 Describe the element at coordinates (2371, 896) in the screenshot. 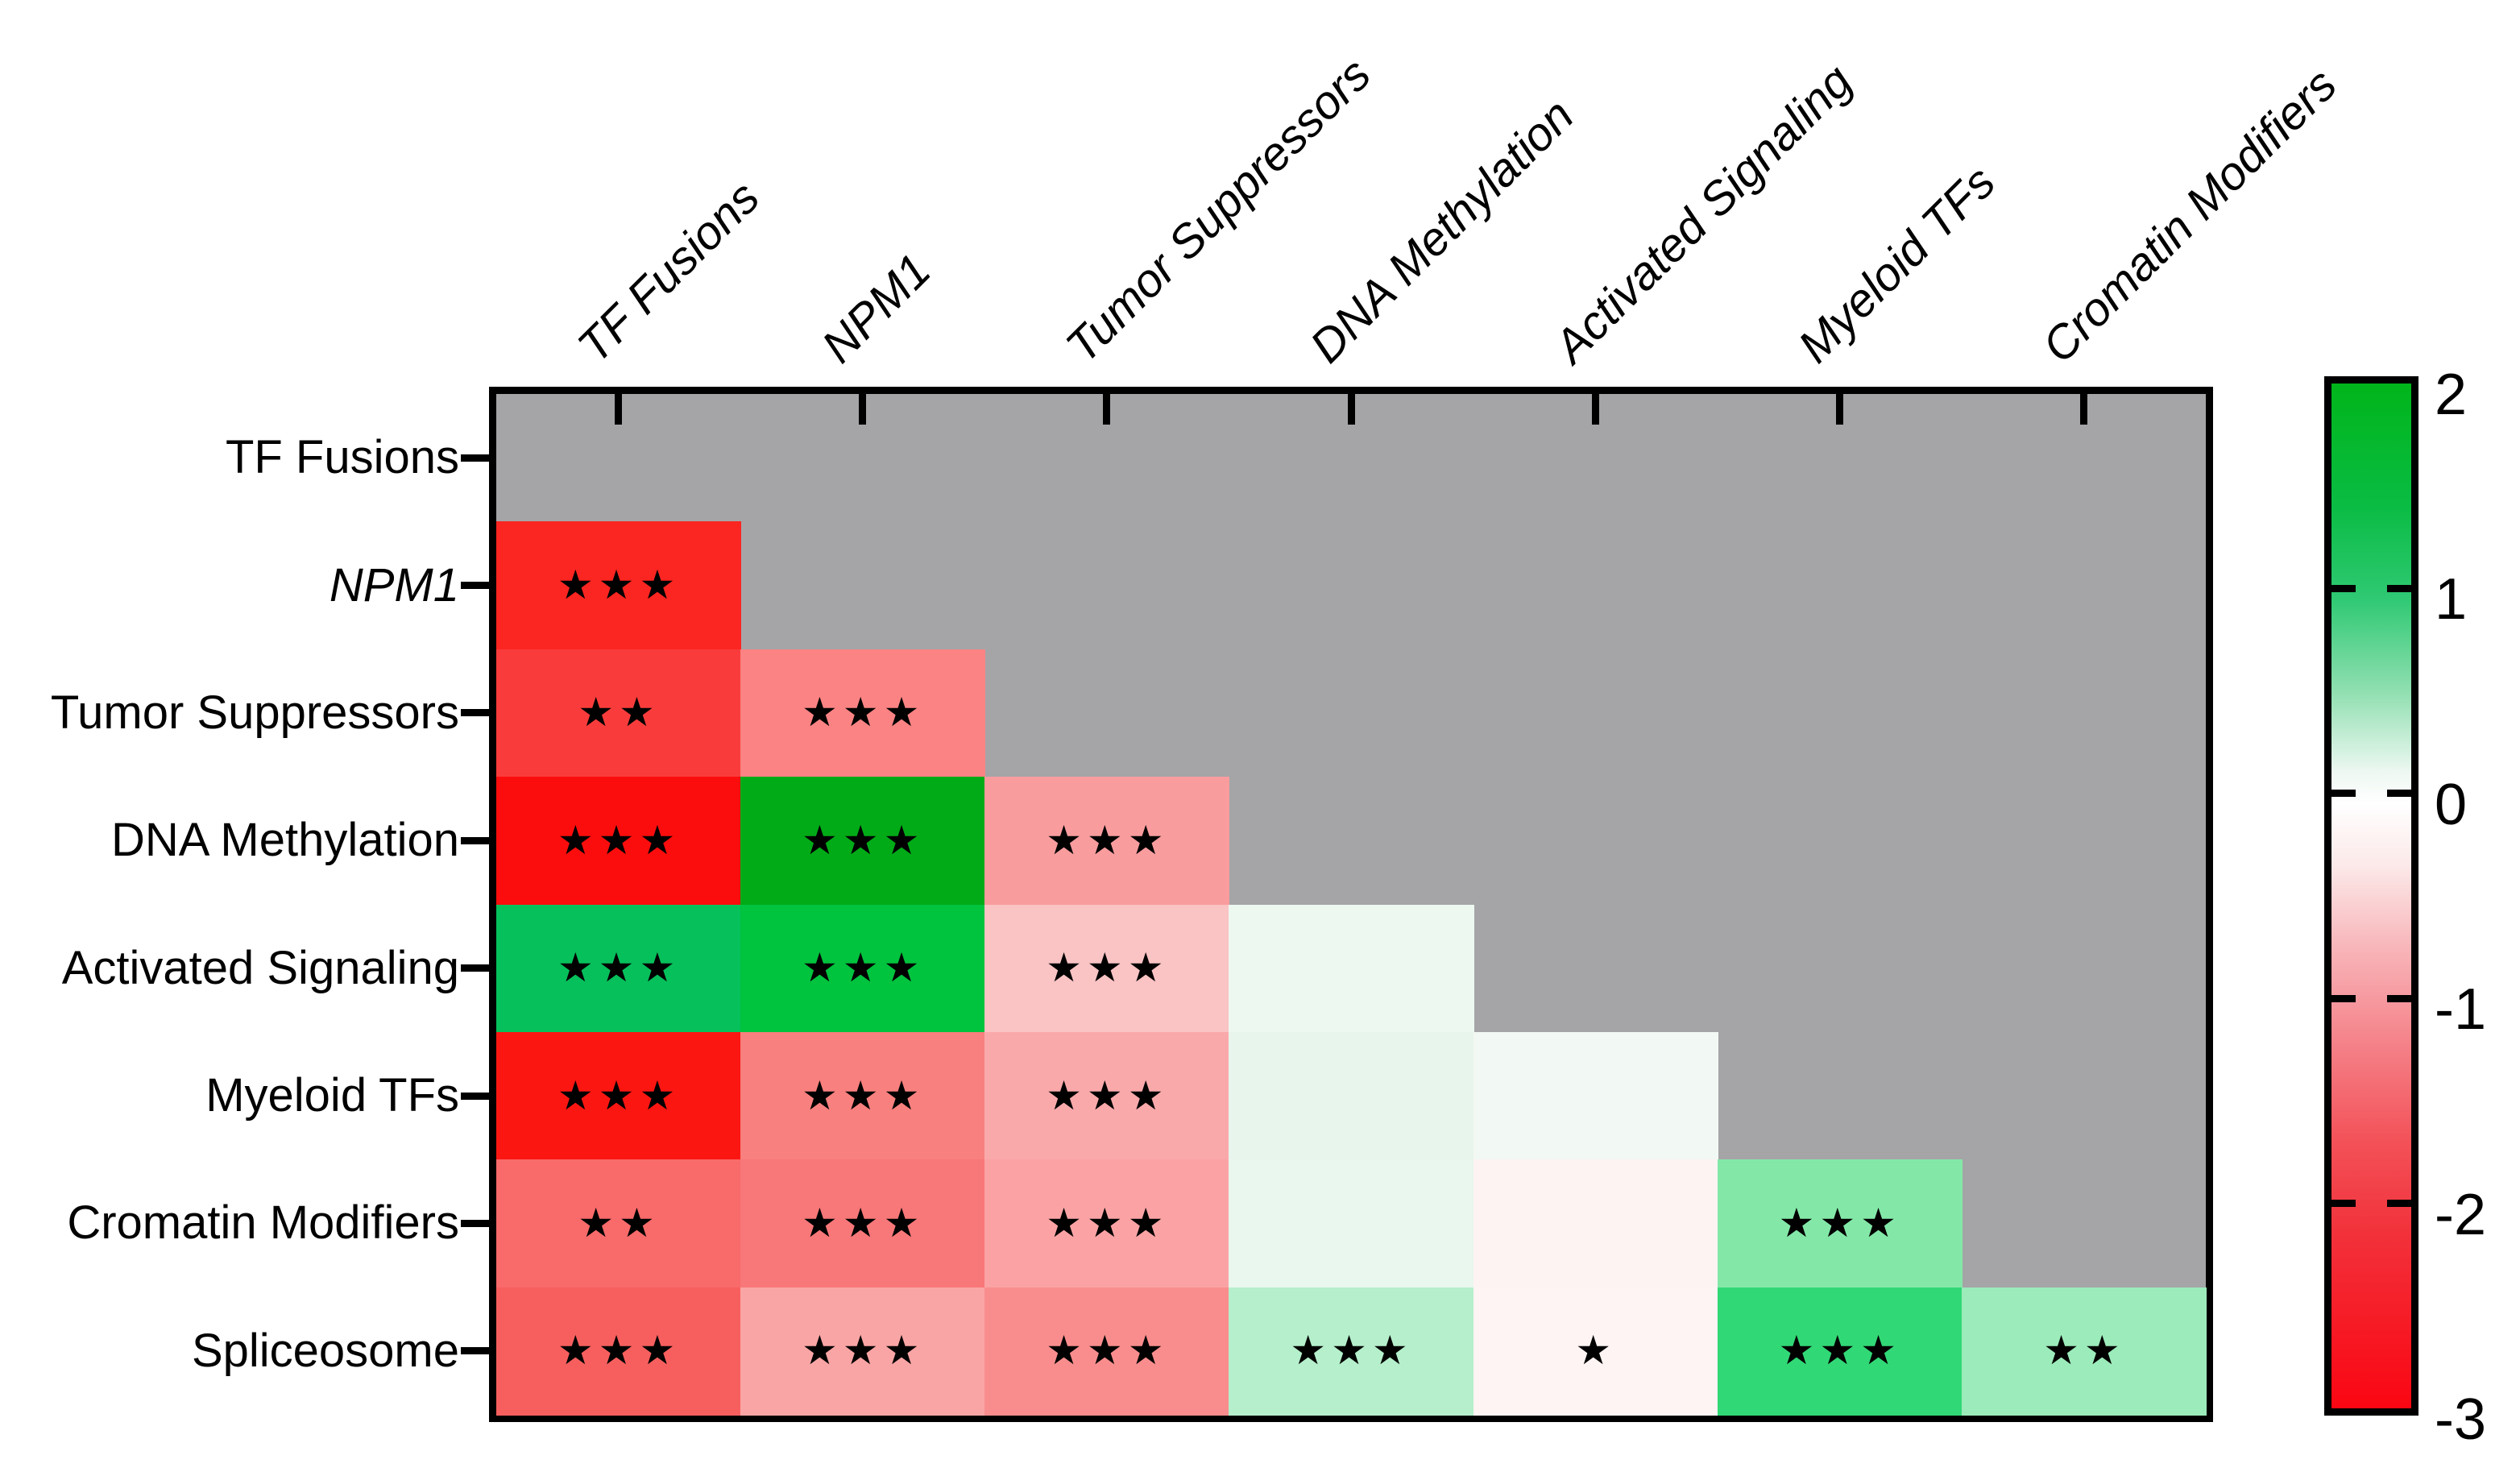

I see `colorbar` at that location.